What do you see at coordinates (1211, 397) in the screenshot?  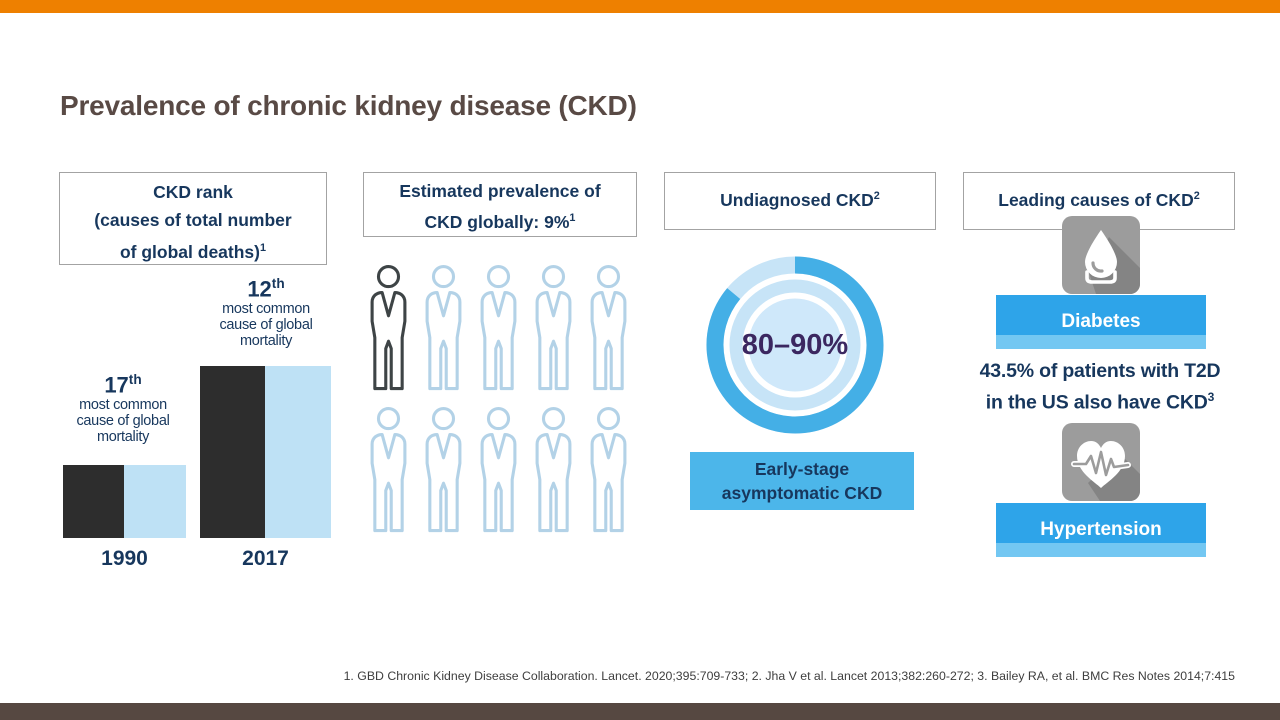 I see `ref-superscript: 3` at bounding box center [1211, 397].